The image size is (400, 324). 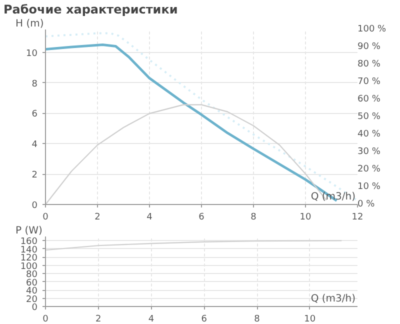 I want to click on x-tick-label: 12, so click(x=358, y=217).